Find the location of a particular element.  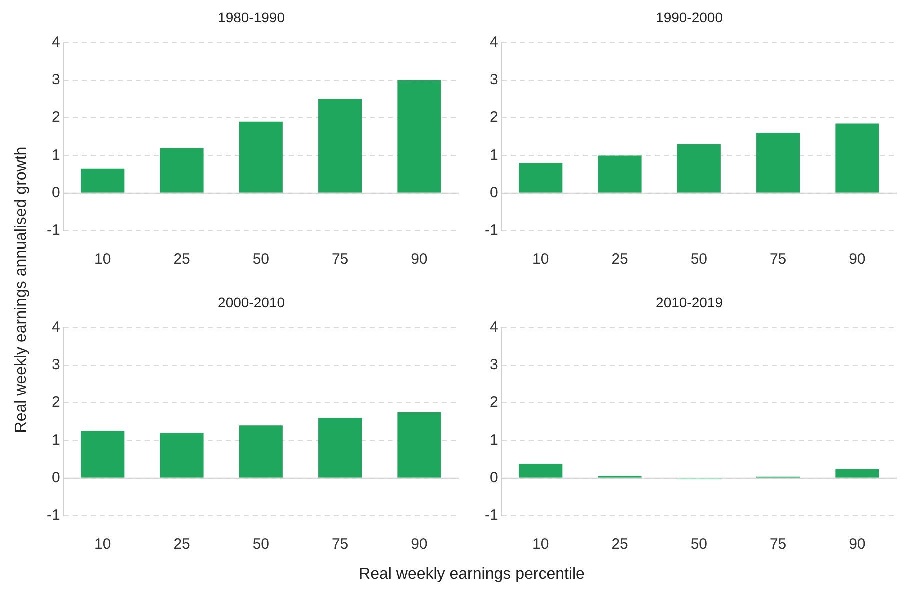

chart-title: 1980-1990 is located at coordinates (252, 17).